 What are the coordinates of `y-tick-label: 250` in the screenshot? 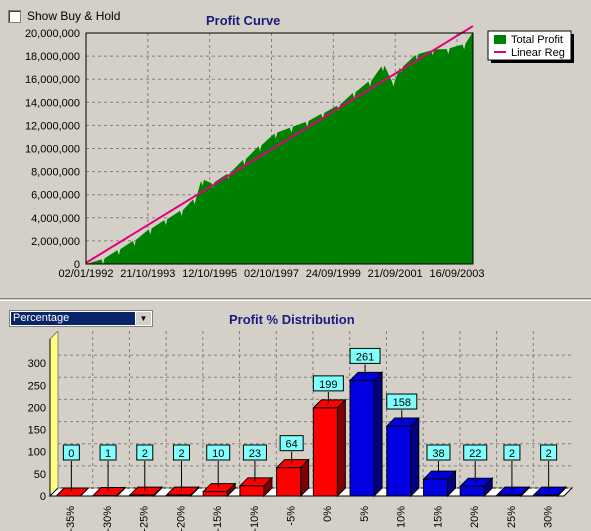 It's located at (37, 386).